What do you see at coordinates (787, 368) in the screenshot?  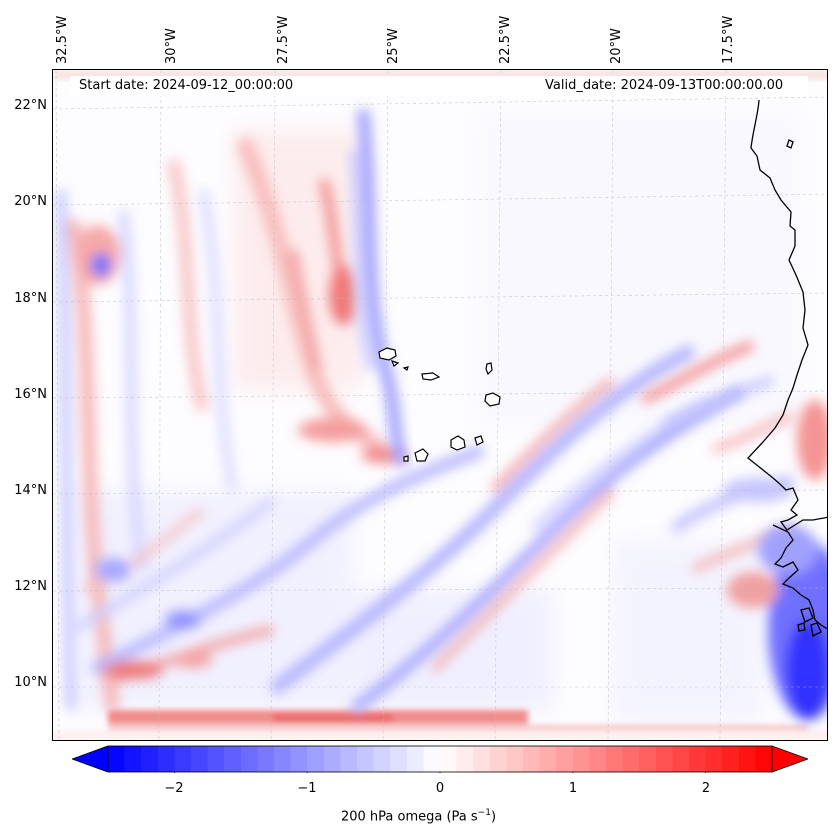 I see `west-africa-coastline` at bounding box center [787, 368].